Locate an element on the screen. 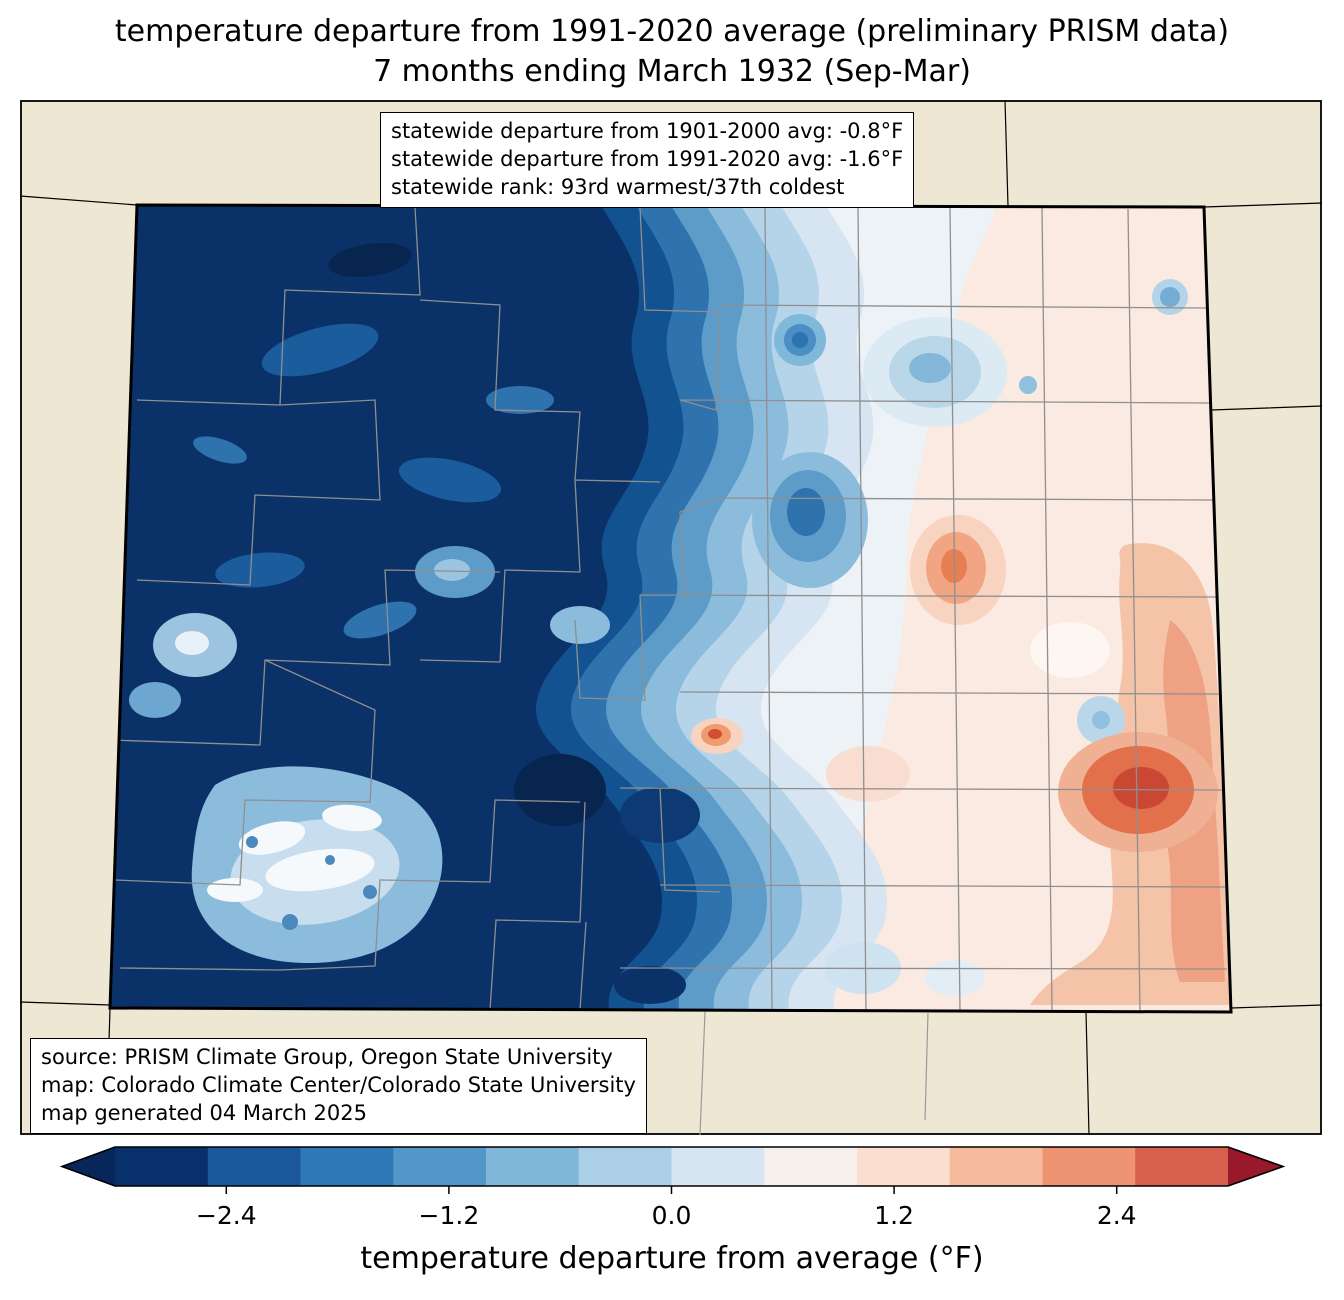 The height and width of the screenshot is (1300, 1344). colorbar-right-arrow is located at coordinates (1255, 1166).